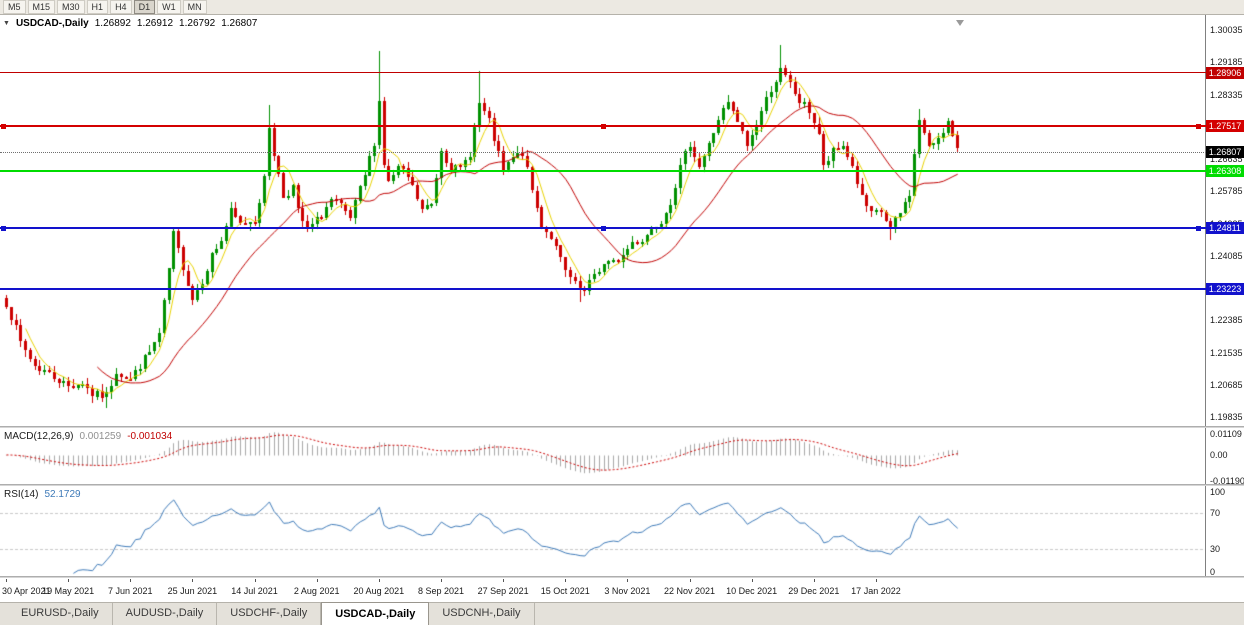 This screenshot has height=625, width=1244. I want to click on price-axis-label: 1.19835, so click(1226, 417).